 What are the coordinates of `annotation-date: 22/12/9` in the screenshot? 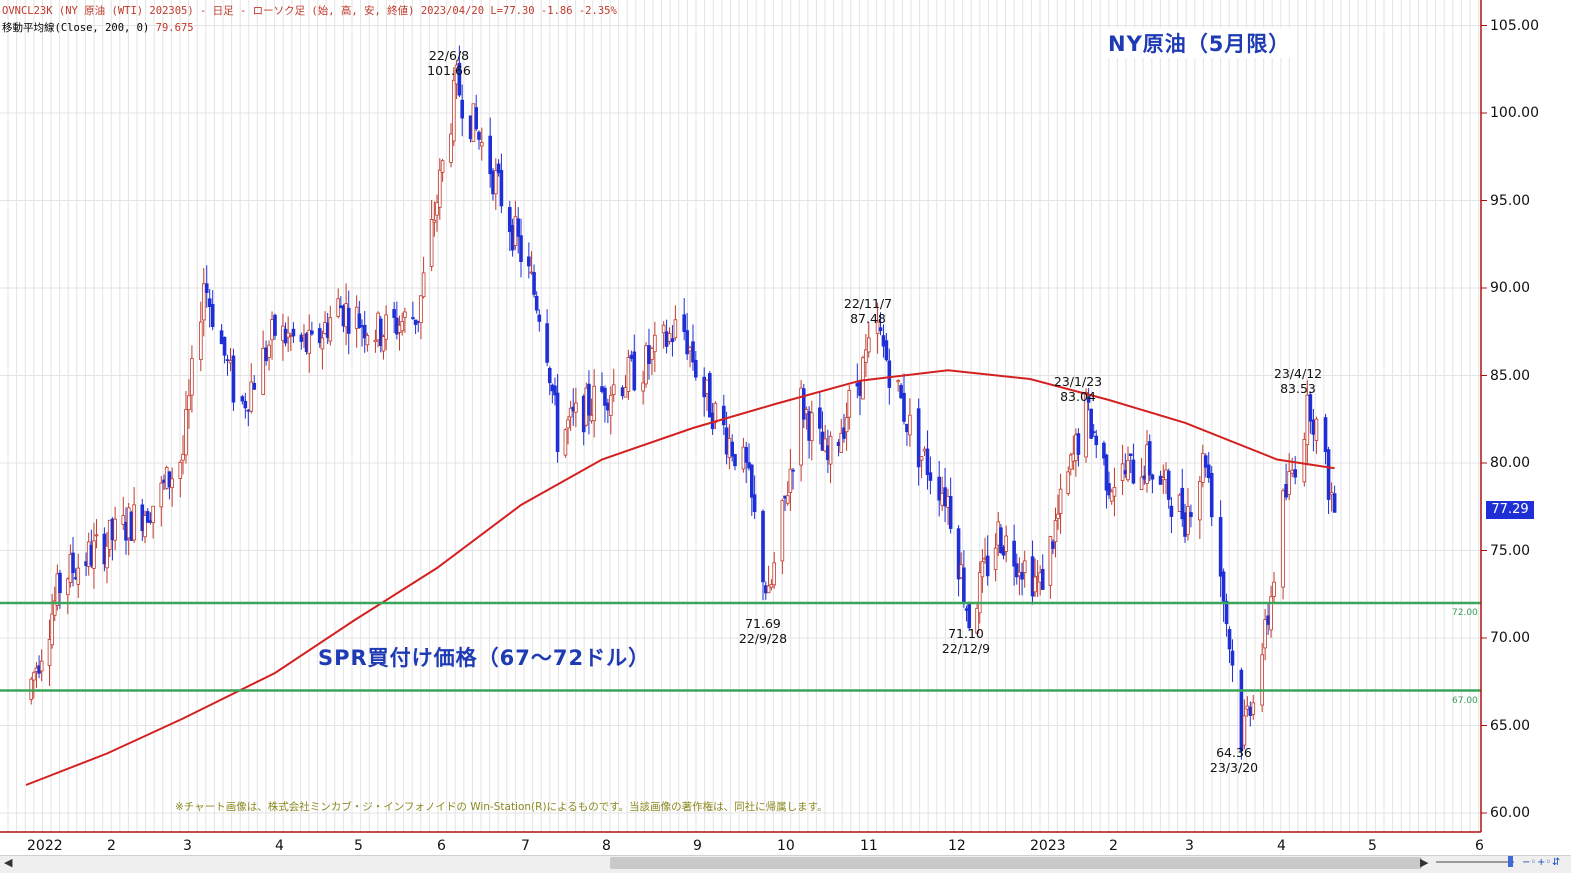 It's located at (966, 648).